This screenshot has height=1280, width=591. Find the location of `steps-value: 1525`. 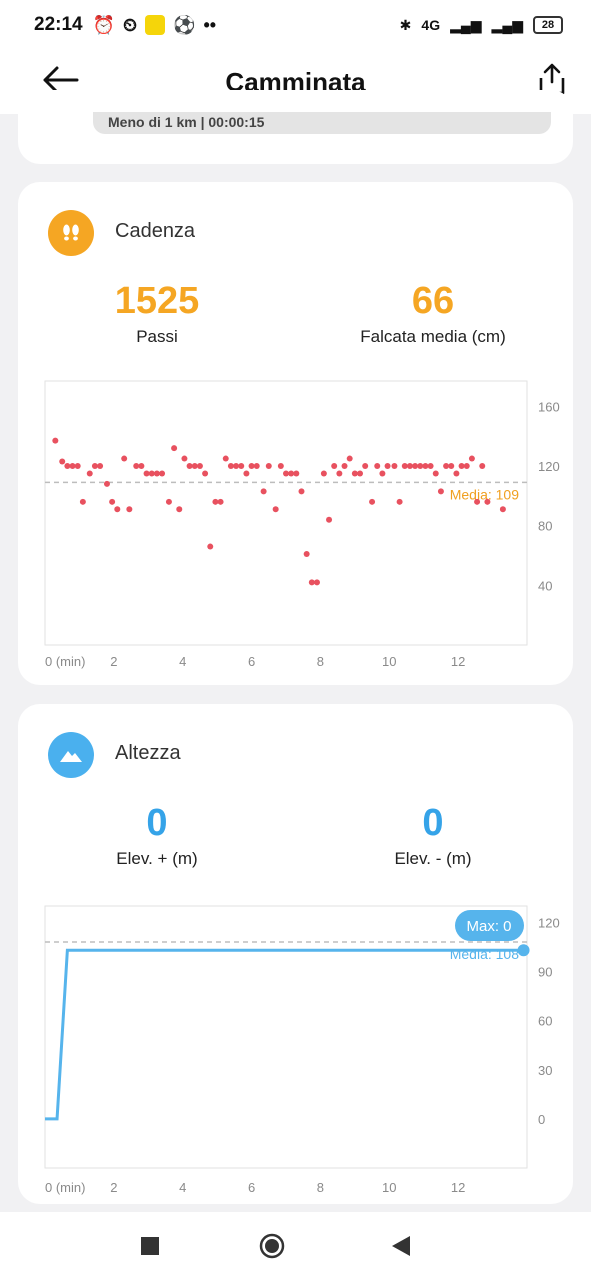

steps-value: 1525 is located at coordinates (157, 301).